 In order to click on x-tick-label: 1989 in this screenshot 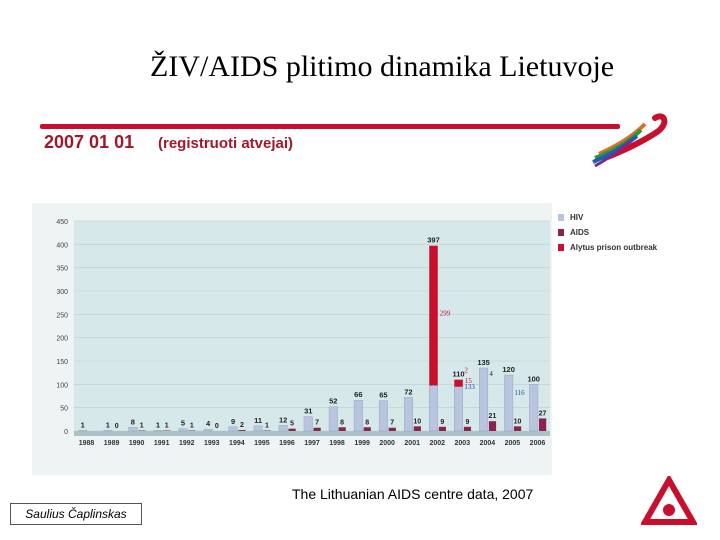, I will do `click(112, 443)`.